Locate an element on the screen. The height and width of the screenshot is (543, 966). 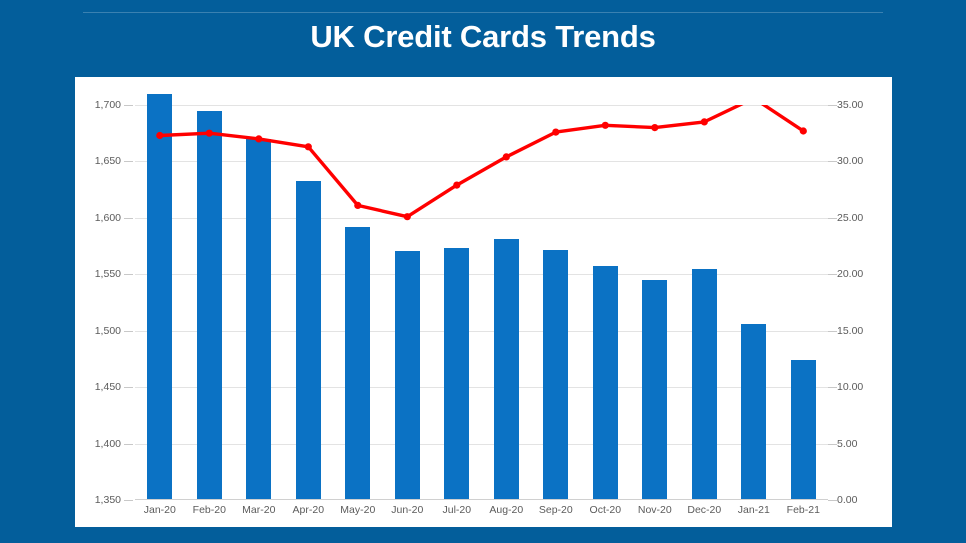
x-axis-tick-label: Nov-20 is located at coordinates (654, 510).